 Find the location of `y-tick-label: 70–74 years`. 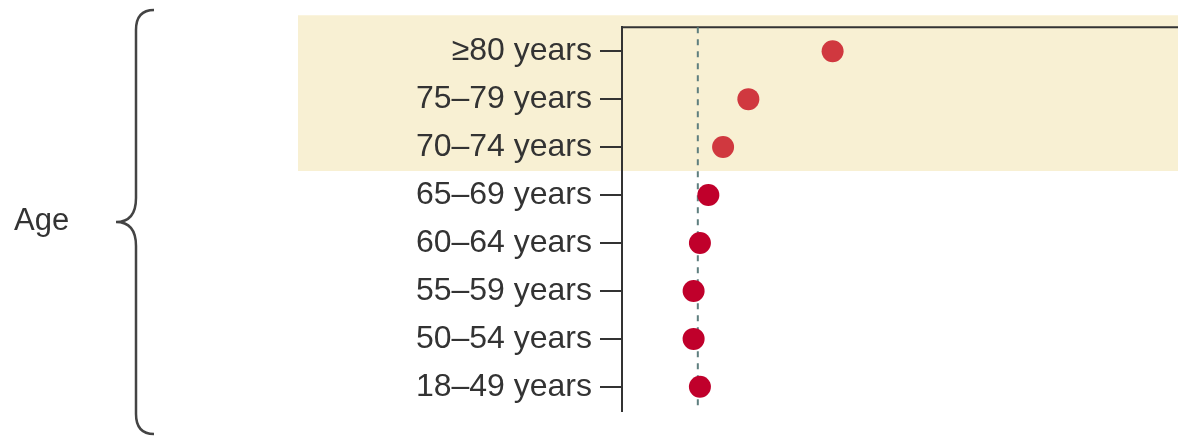

y-tick-label: 70–74 years is located at coordinates (503, 144).